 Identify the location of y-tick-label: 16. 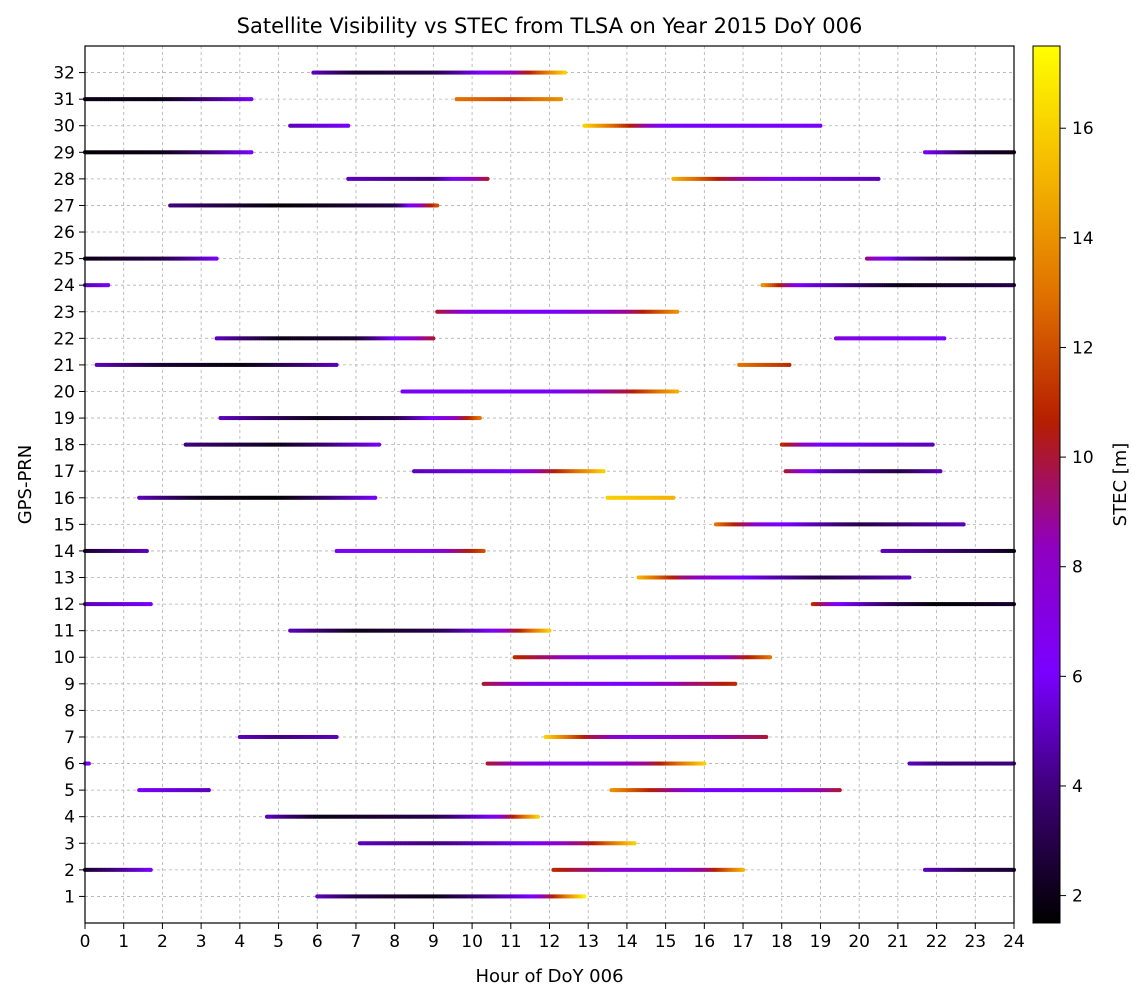
(64, 499).